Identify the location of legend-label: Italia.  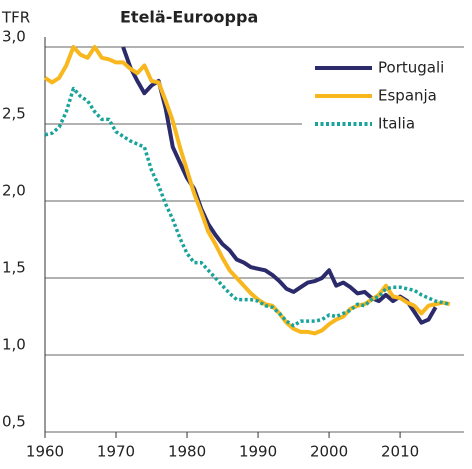
(396, 124).